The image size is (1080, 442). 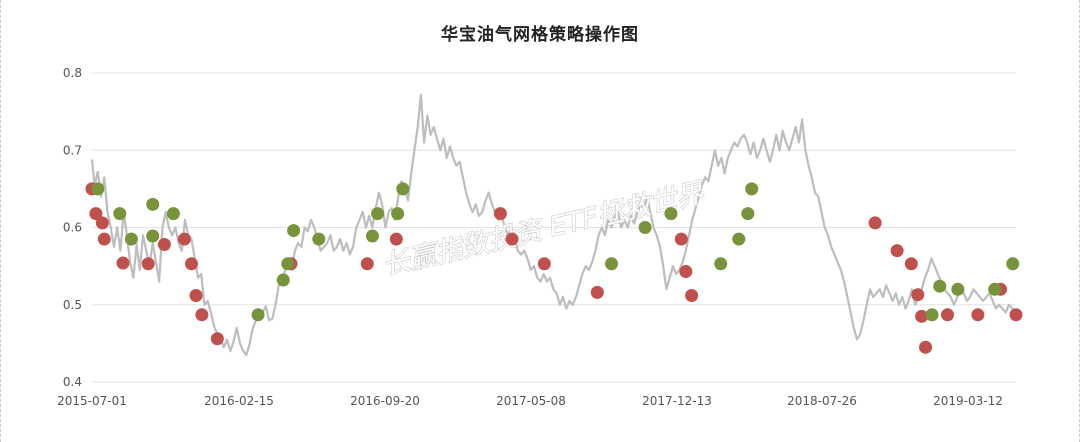 I want to click on y-tick-label: 0.6, so click(x=72, y=228).